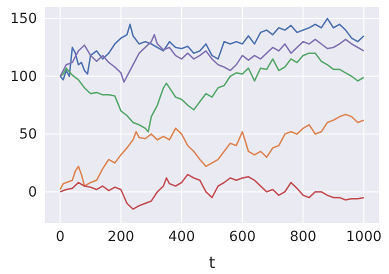 This screenshot has height=274, width=389. Describe the element at coordinates (242, 236) in the screenshot. I see `x-tick-label: 600` at that location.